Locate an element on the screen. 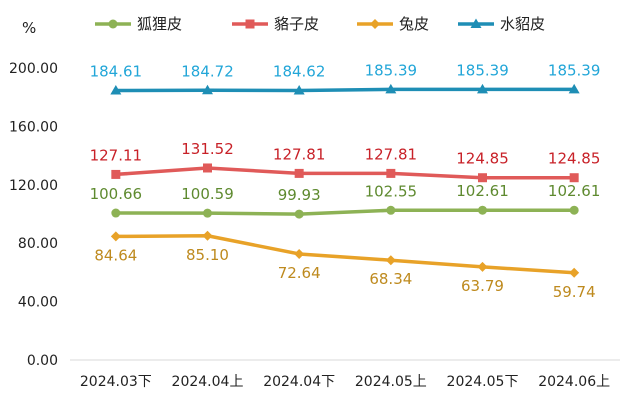  data-label: 84.64 is located at coordinates (115, 255).